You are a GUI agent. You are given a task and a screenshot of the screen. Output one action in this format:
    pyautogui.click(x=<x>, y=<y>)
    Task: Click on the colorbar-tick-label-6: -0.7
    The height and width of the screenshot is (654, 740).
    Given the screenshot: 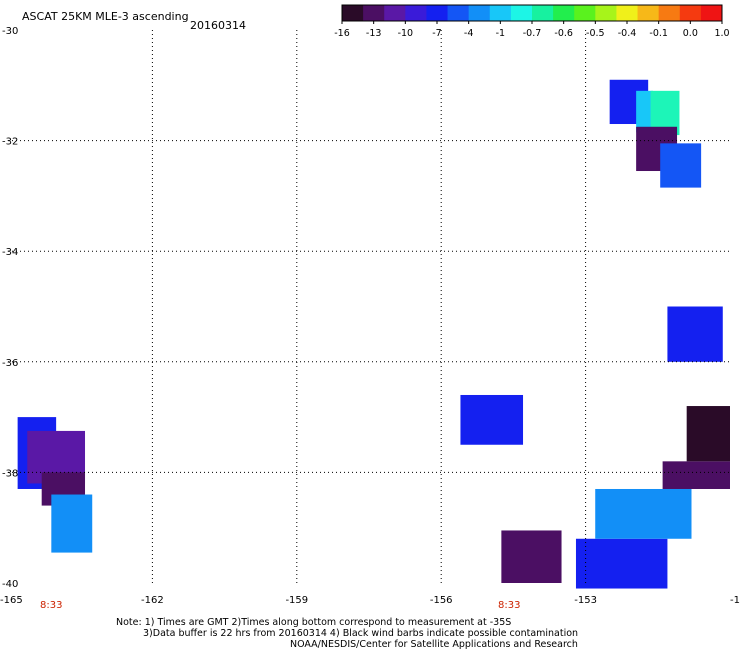 What is the action you would take?
    pyautogui.click(x=532, y=33)
    